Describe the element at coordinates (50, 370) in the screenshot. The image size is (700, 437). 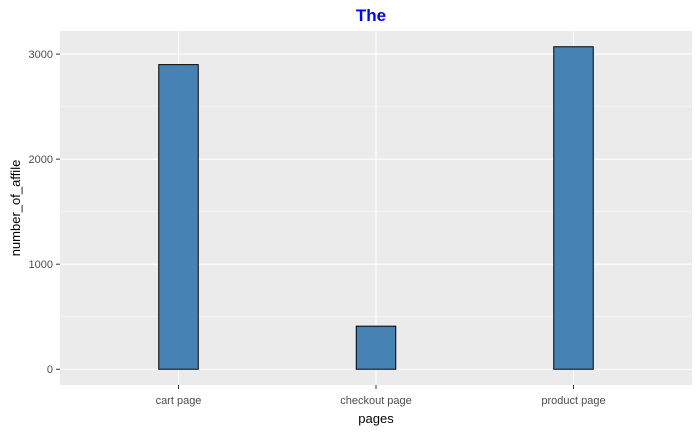
I see `y-tick-label: 0` at that location.